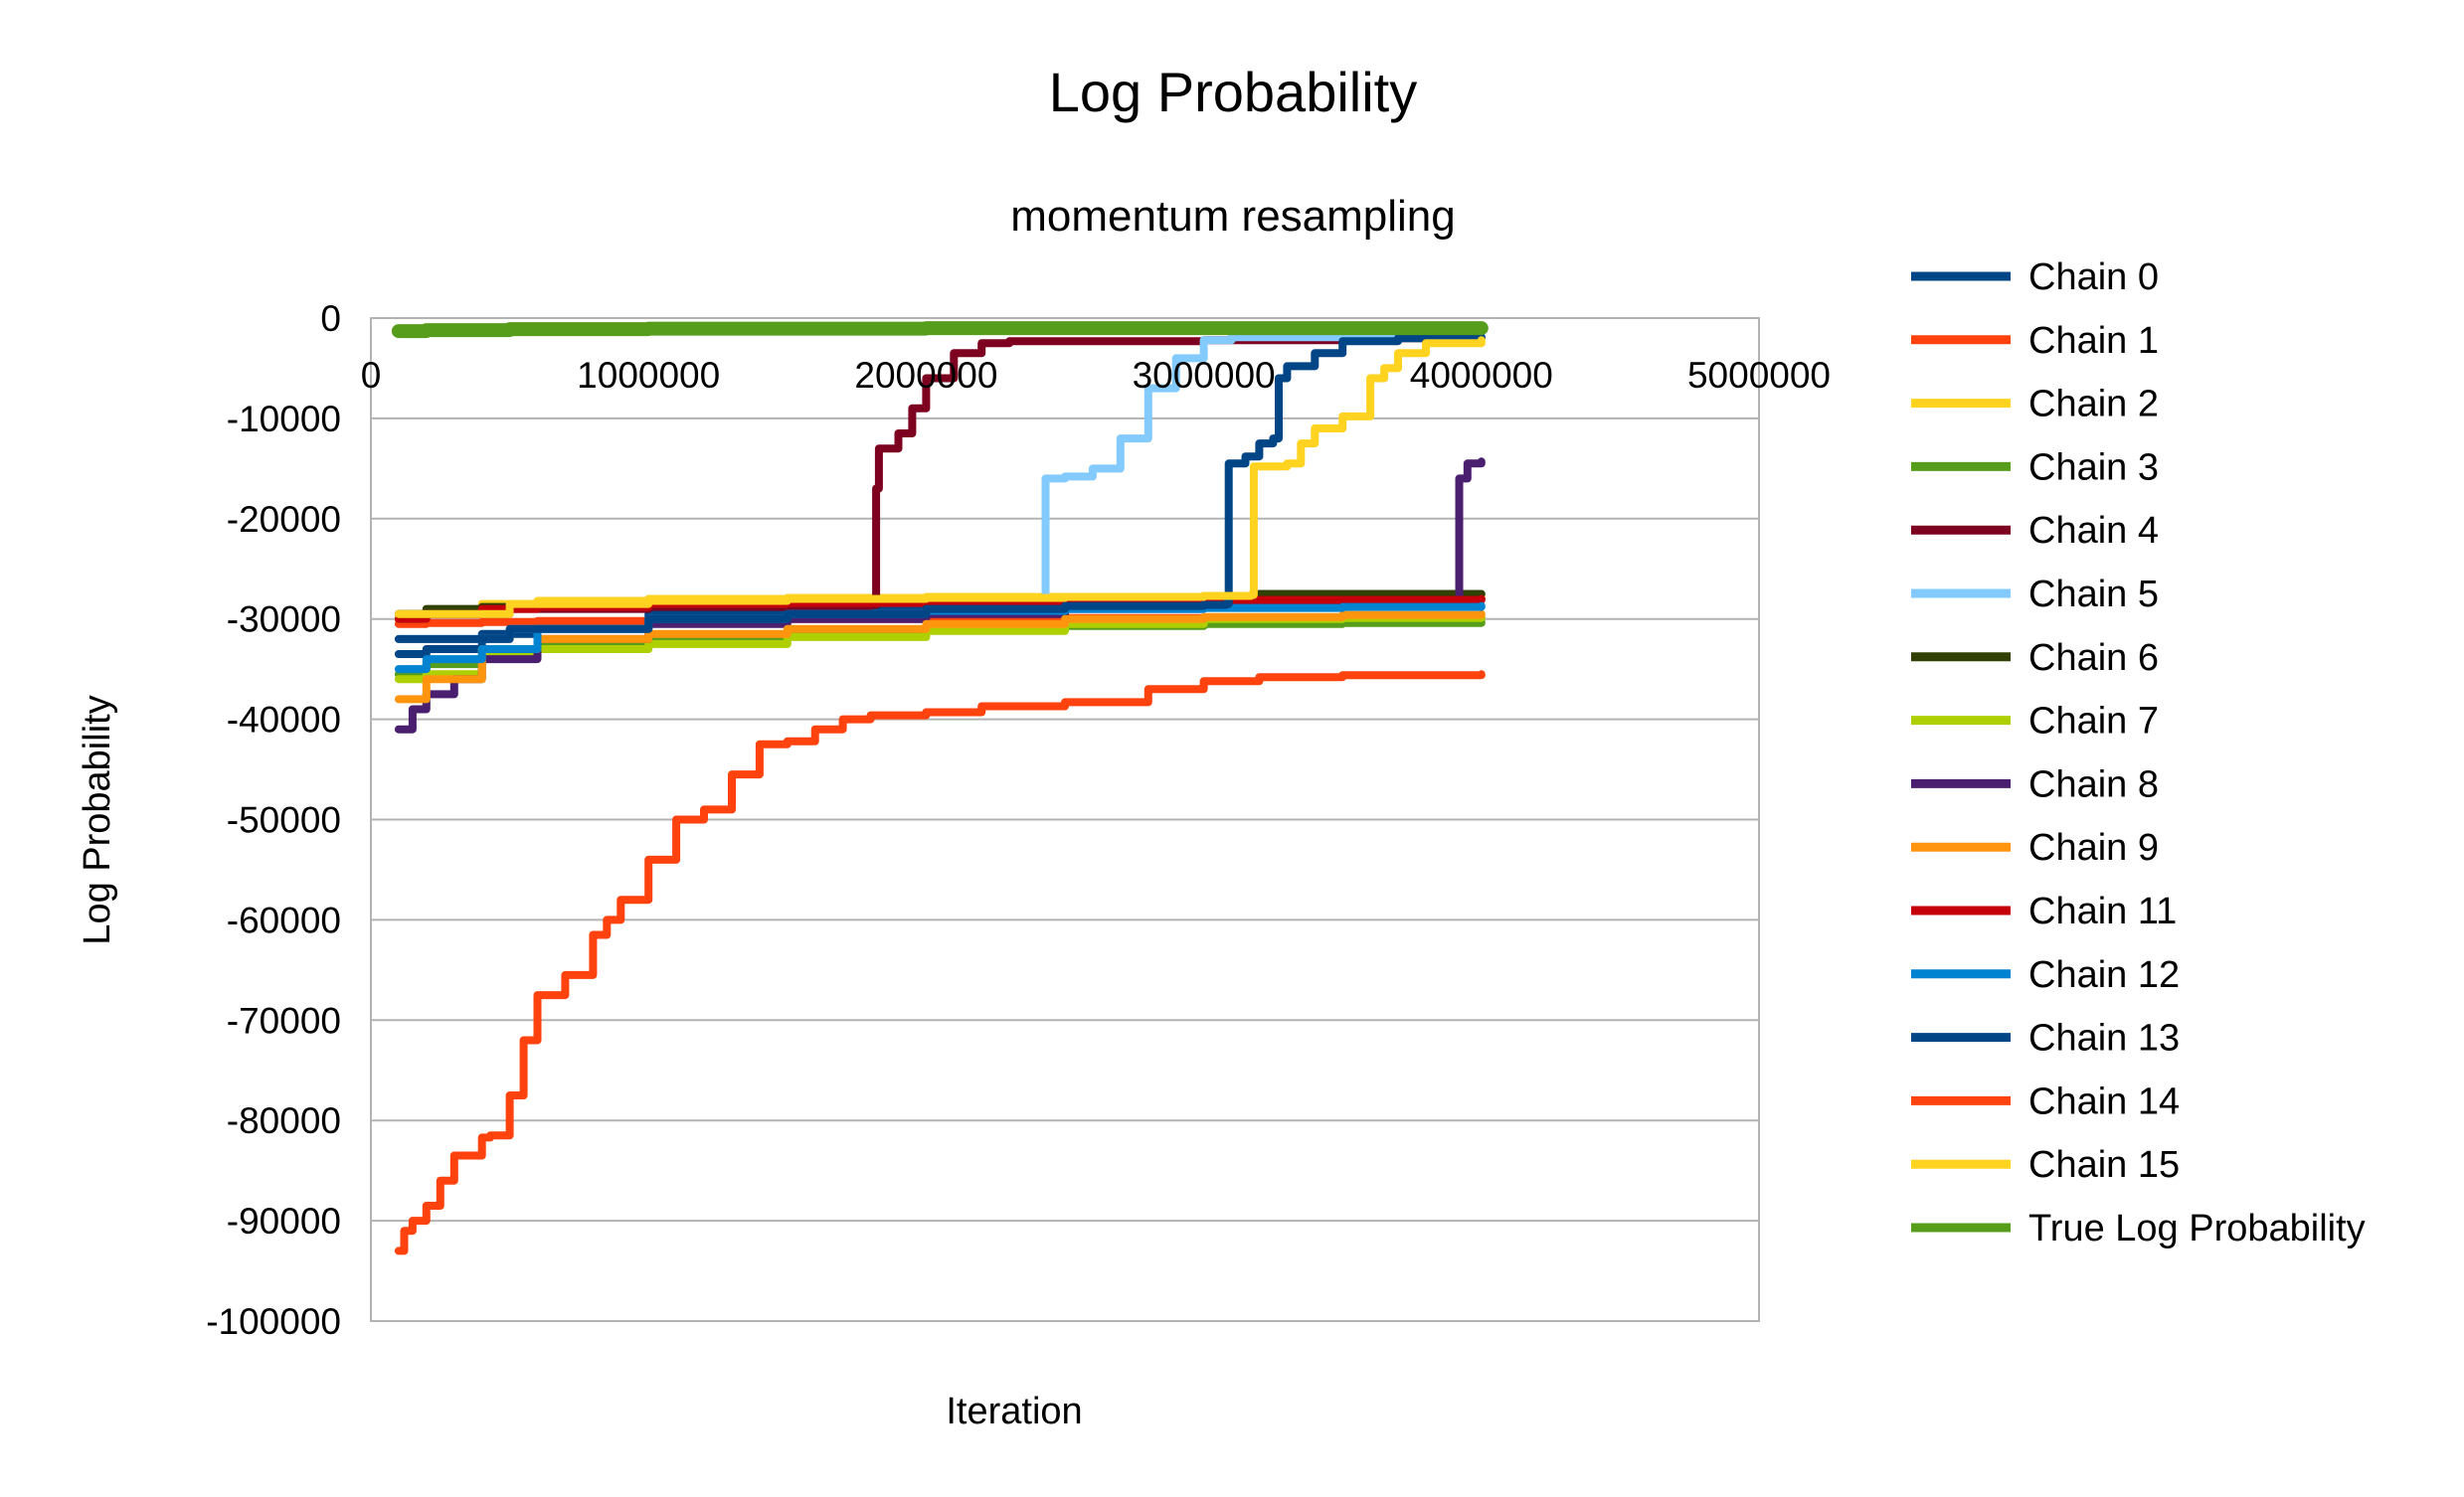  What do you see at coordinates (2093, 848) in the screenshot?
I see `legend-label: Chain 9` at bounding box center [2093, 848].